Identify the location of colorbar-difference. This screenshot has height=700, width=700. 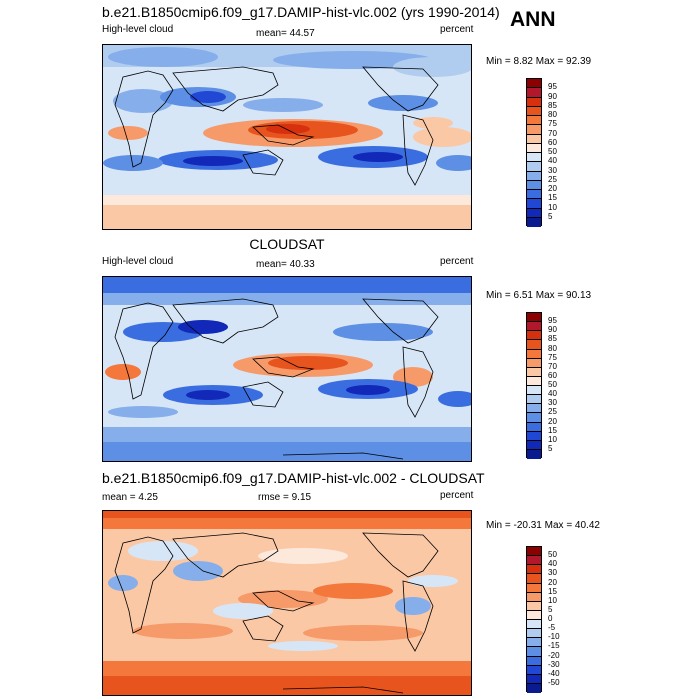
(534, 619).